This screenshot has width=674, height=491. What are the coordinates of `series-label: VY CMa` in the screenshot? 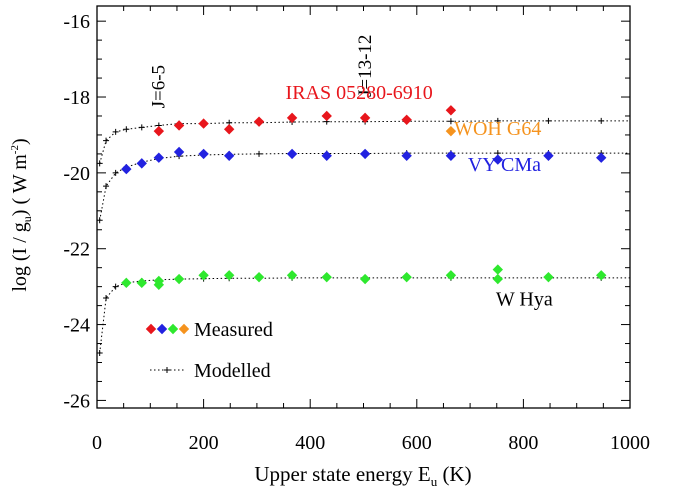 It's located at (504, 165).